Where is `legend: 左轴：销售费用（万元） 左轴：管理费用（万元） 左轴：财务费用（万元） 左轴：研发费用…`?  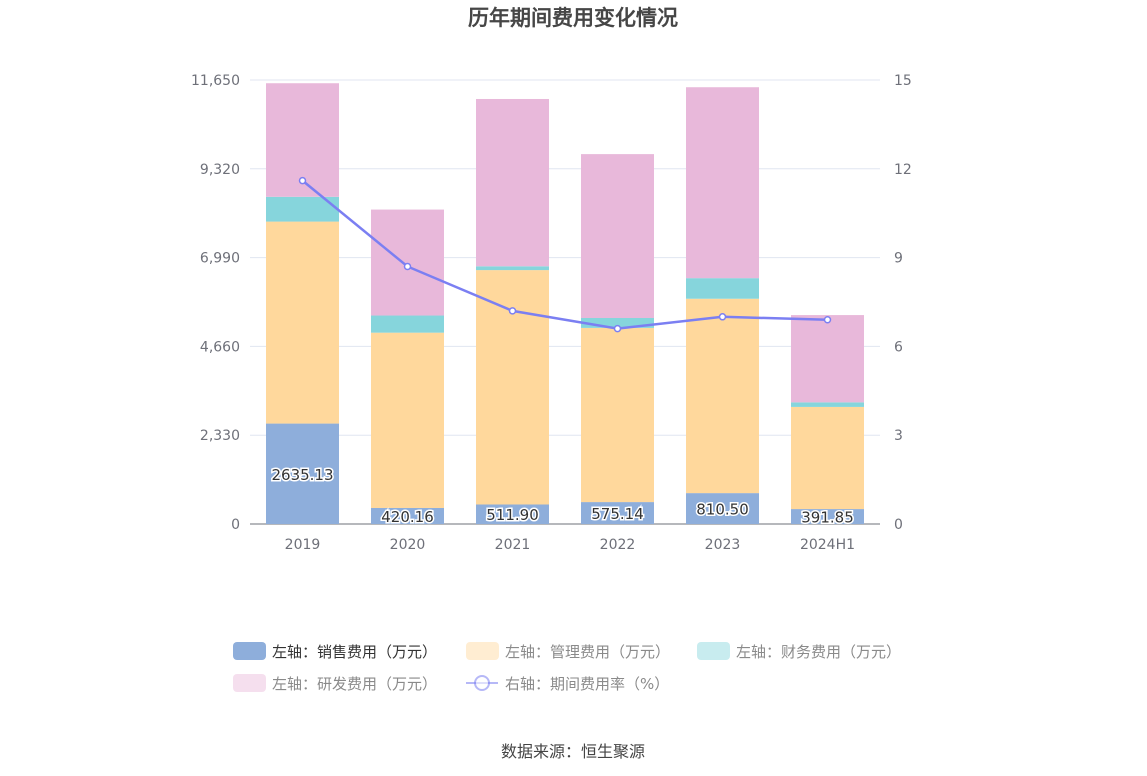
legend: 左轴：销售费用（万元） 左轴：管理费用（万元） 左轴：财务费用（万元） 左轴：研发费用… is located at coordinates (567, 667).